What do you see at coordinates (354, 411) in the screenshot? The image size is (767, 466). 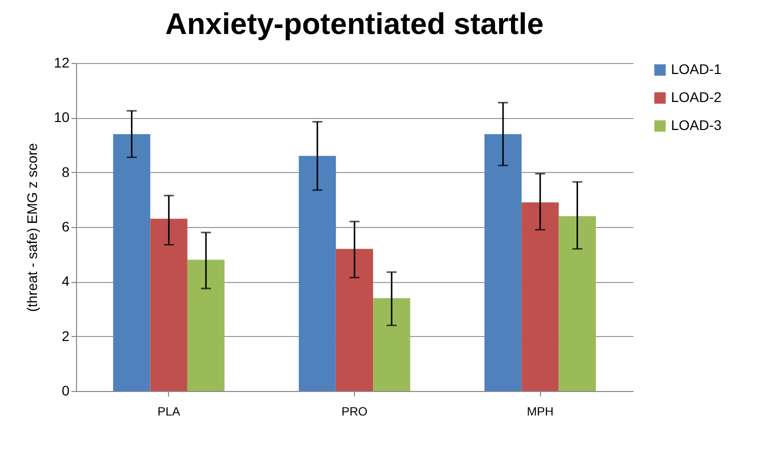 I see `x-tick-label: PRO` at bounding box center [354, 411].